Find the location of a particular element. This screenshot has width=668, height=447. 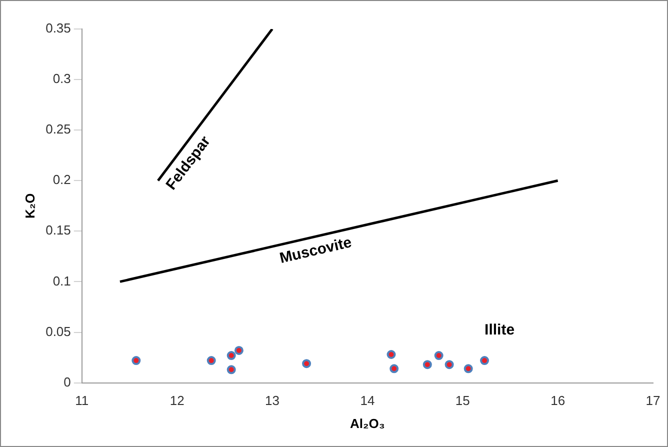

x-tick-label: 16 is located at coordinates (558, 400).